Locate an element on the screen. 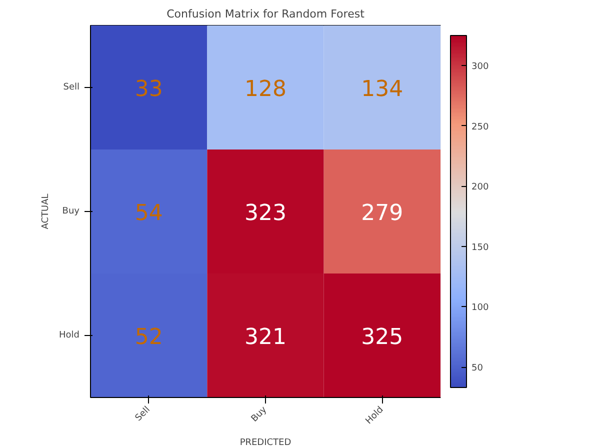 Image resolution: width=600 pixels, height=447 pixels. data-label: 325 is located at coordinates (382, 337).